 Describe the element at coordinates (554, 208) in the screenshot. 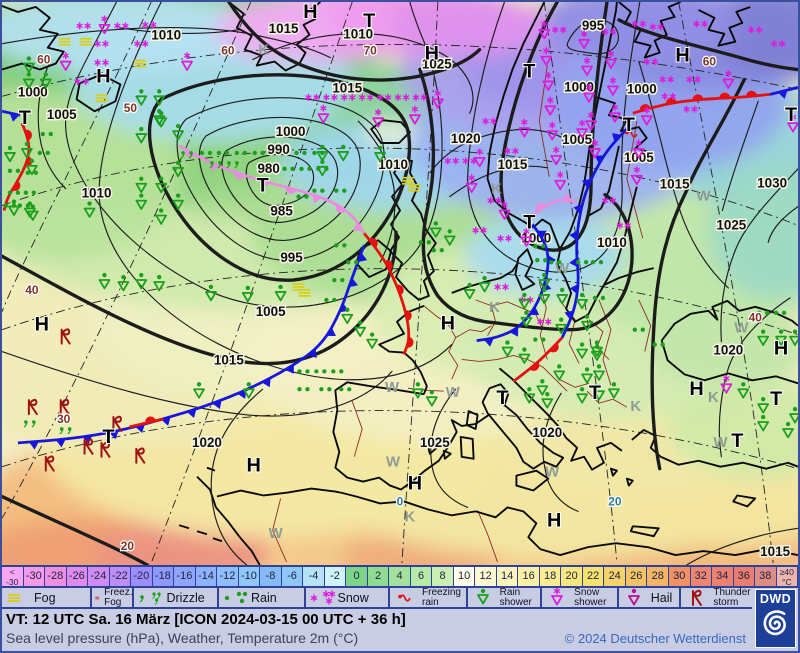

I see `occluded-front` at that location.